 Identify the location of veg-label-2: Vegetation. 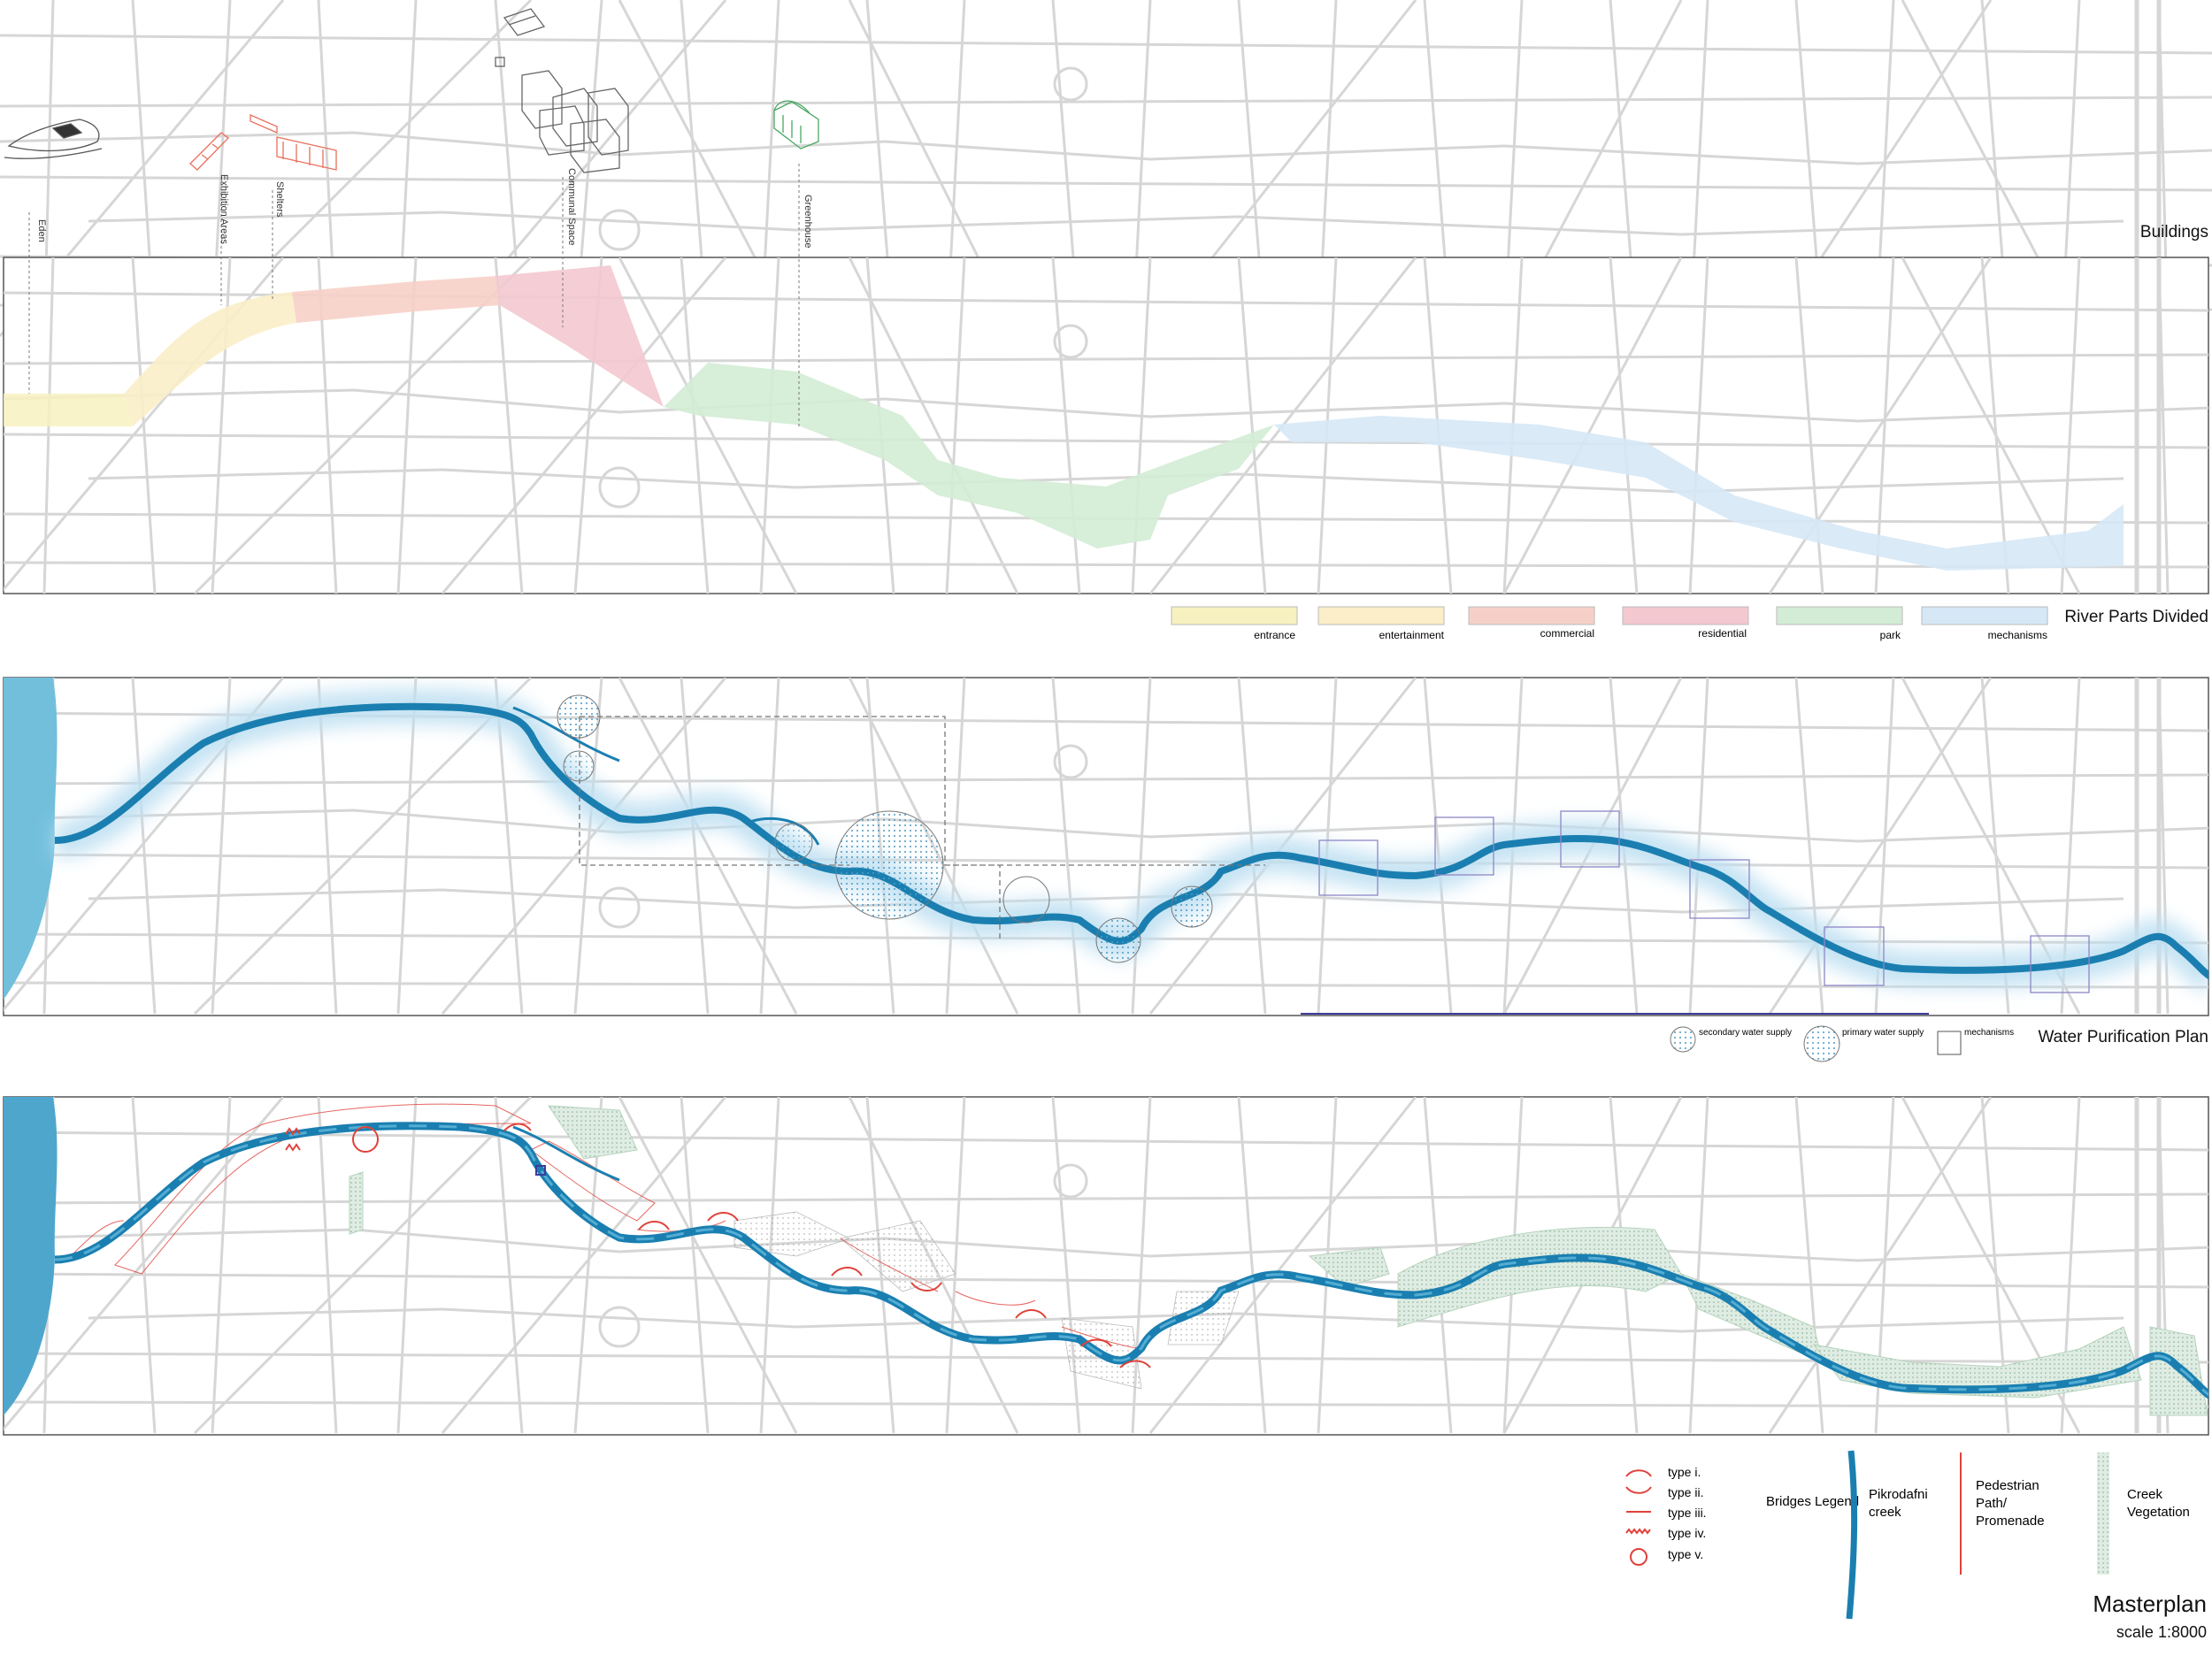
(2159, 1512).